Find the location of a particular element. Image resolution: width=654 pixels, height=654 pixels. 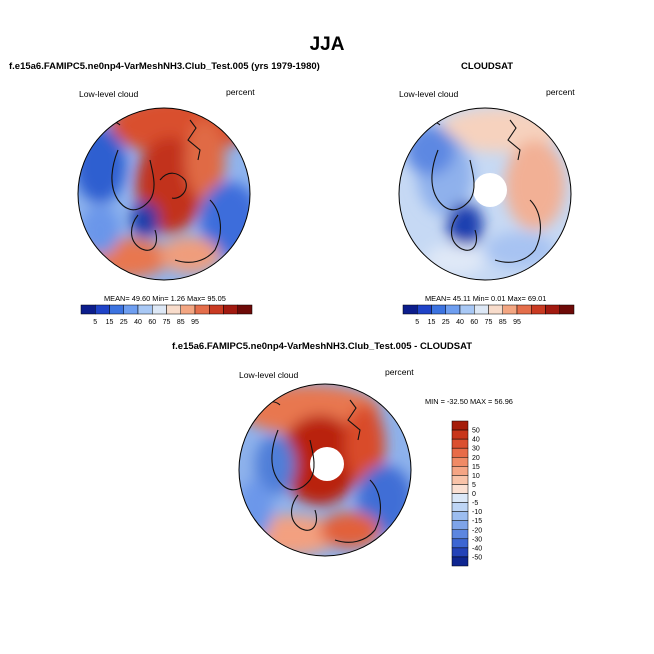

panel-diff-units: percent is located at coordinates (399, 372).